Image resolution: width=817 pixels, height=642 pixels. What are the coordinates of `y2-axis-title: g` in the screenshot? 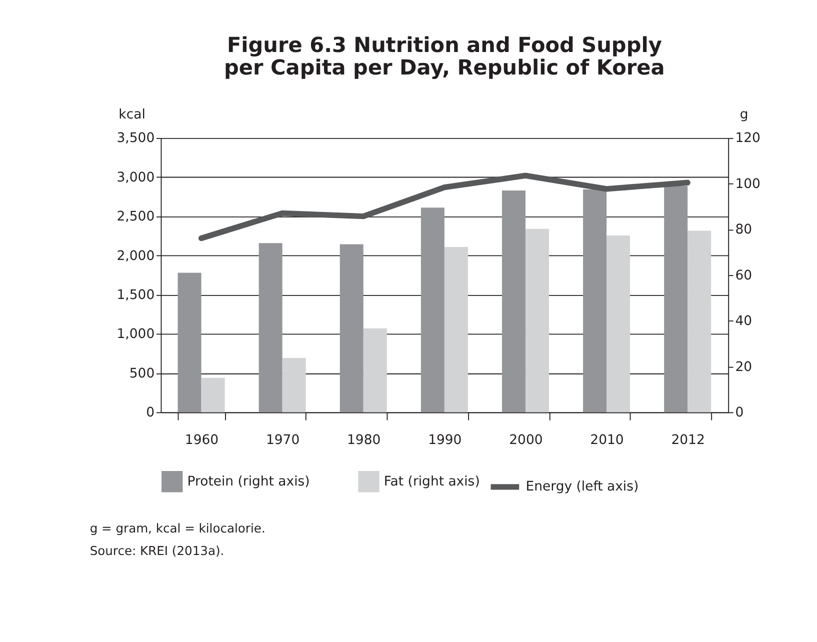 It's located at (744, 115).